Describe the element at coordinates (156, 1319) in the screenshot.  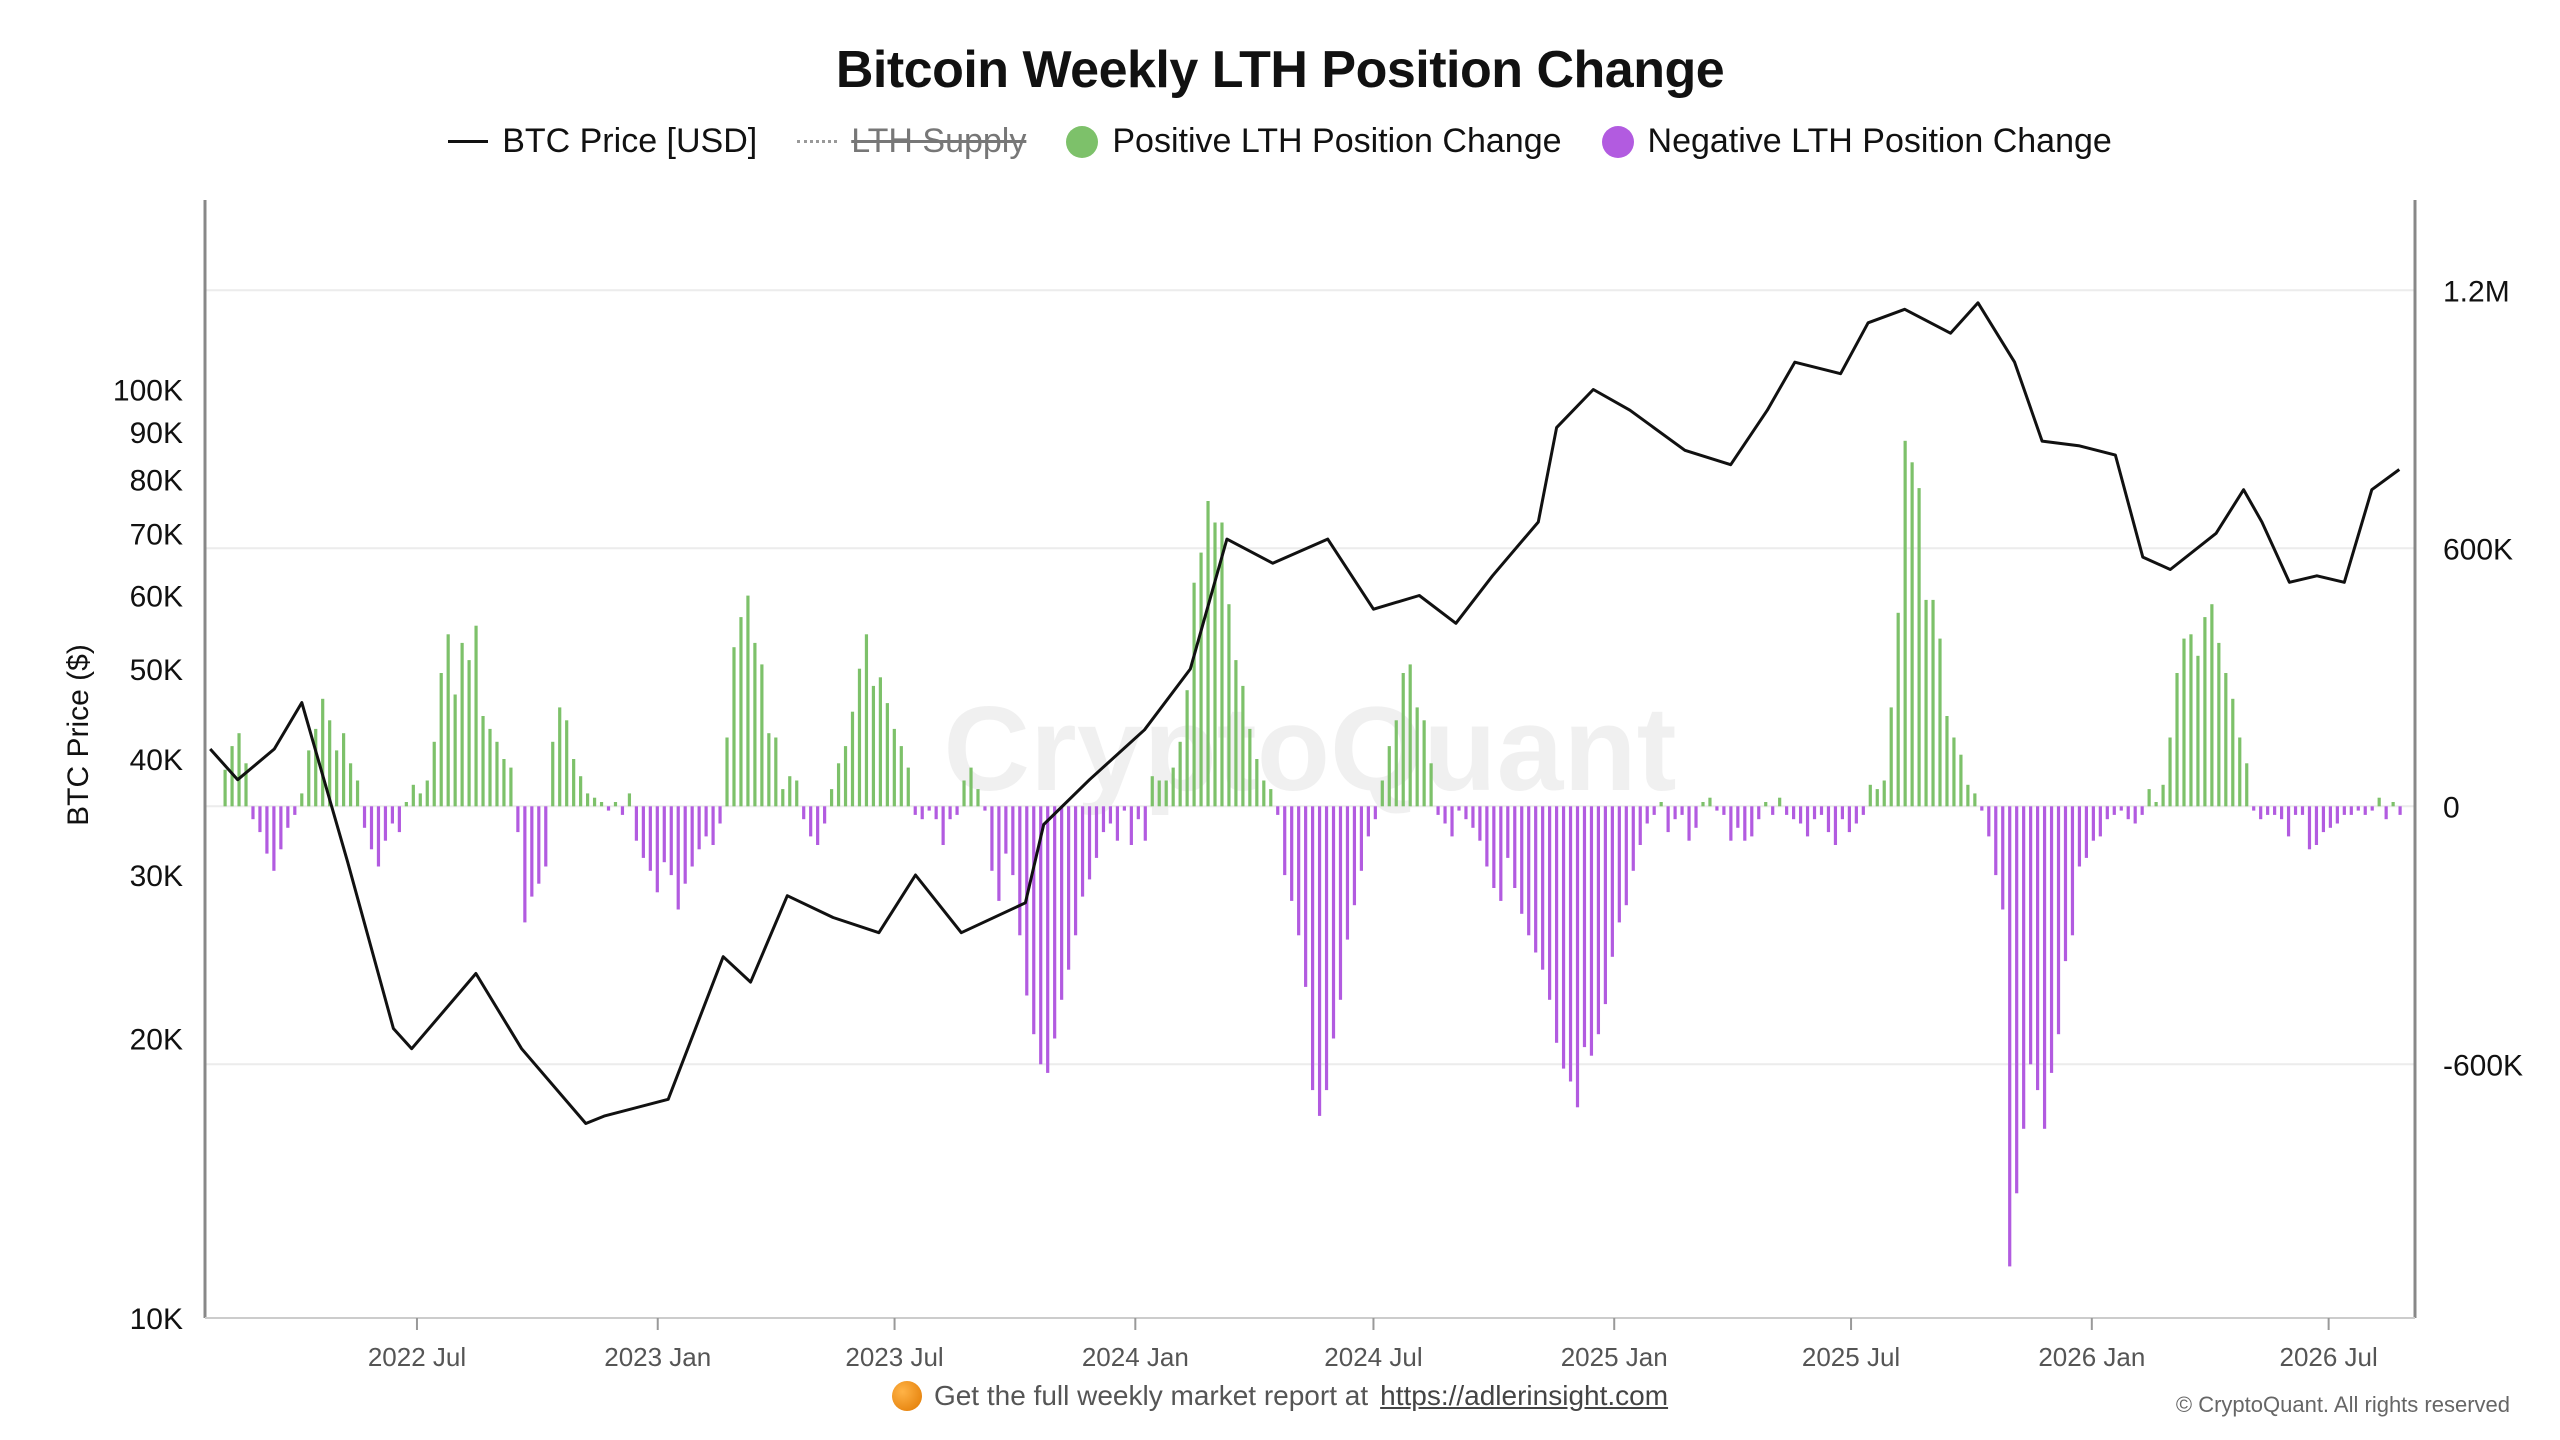
I see `y-left-tick-label: 10K` at that location.